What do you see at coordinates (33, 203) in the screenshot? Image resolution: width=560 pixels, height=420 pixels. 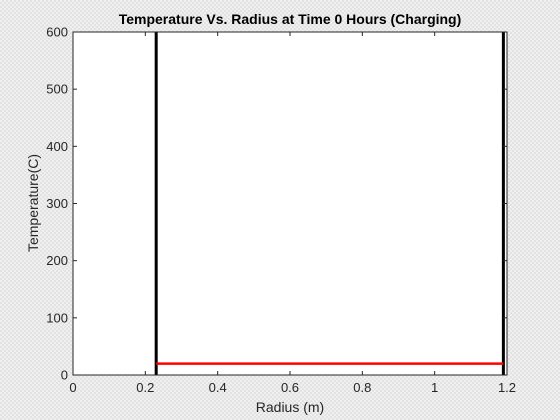 I see `y-axis-label: Temperature(C)` at bounding box center [33, 203].